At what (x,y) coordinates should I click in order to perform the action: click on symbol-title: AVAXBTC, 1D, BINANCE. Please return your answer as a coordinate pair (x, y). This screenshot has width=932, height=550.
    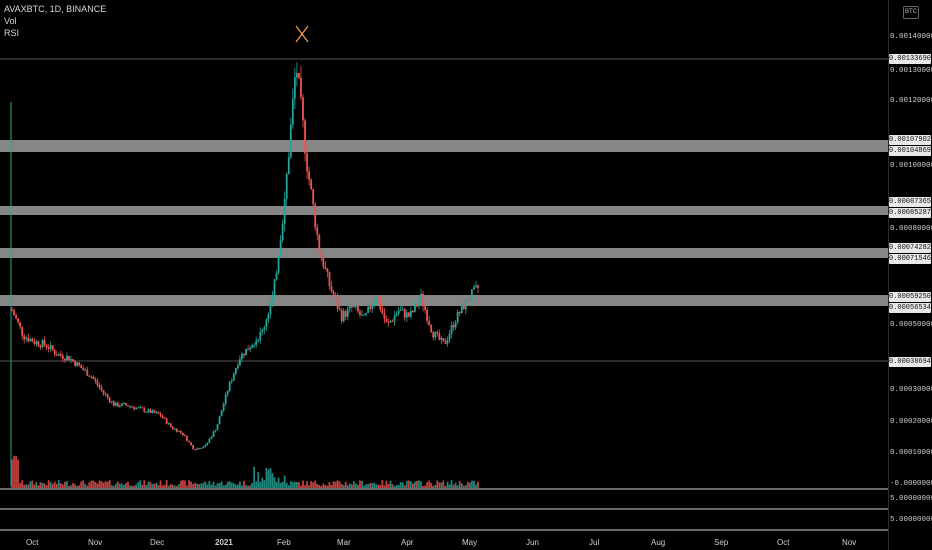
    Looking at the image, I should click on (55, 9).